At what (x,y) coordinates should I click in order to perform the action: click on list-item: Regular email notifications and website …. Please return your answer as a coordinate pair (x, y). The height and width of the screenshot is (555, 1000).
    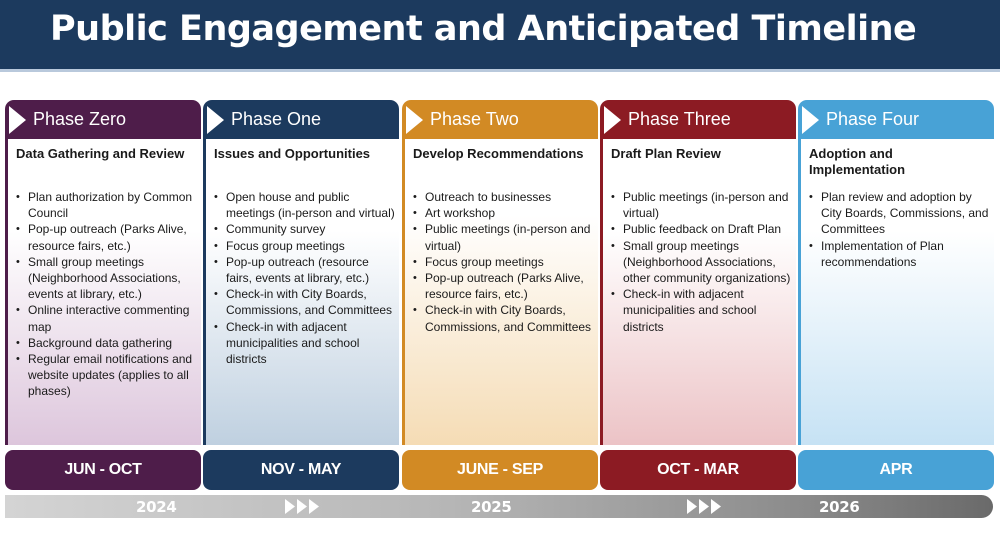
    Looking at the image, I should click on (108, 375).